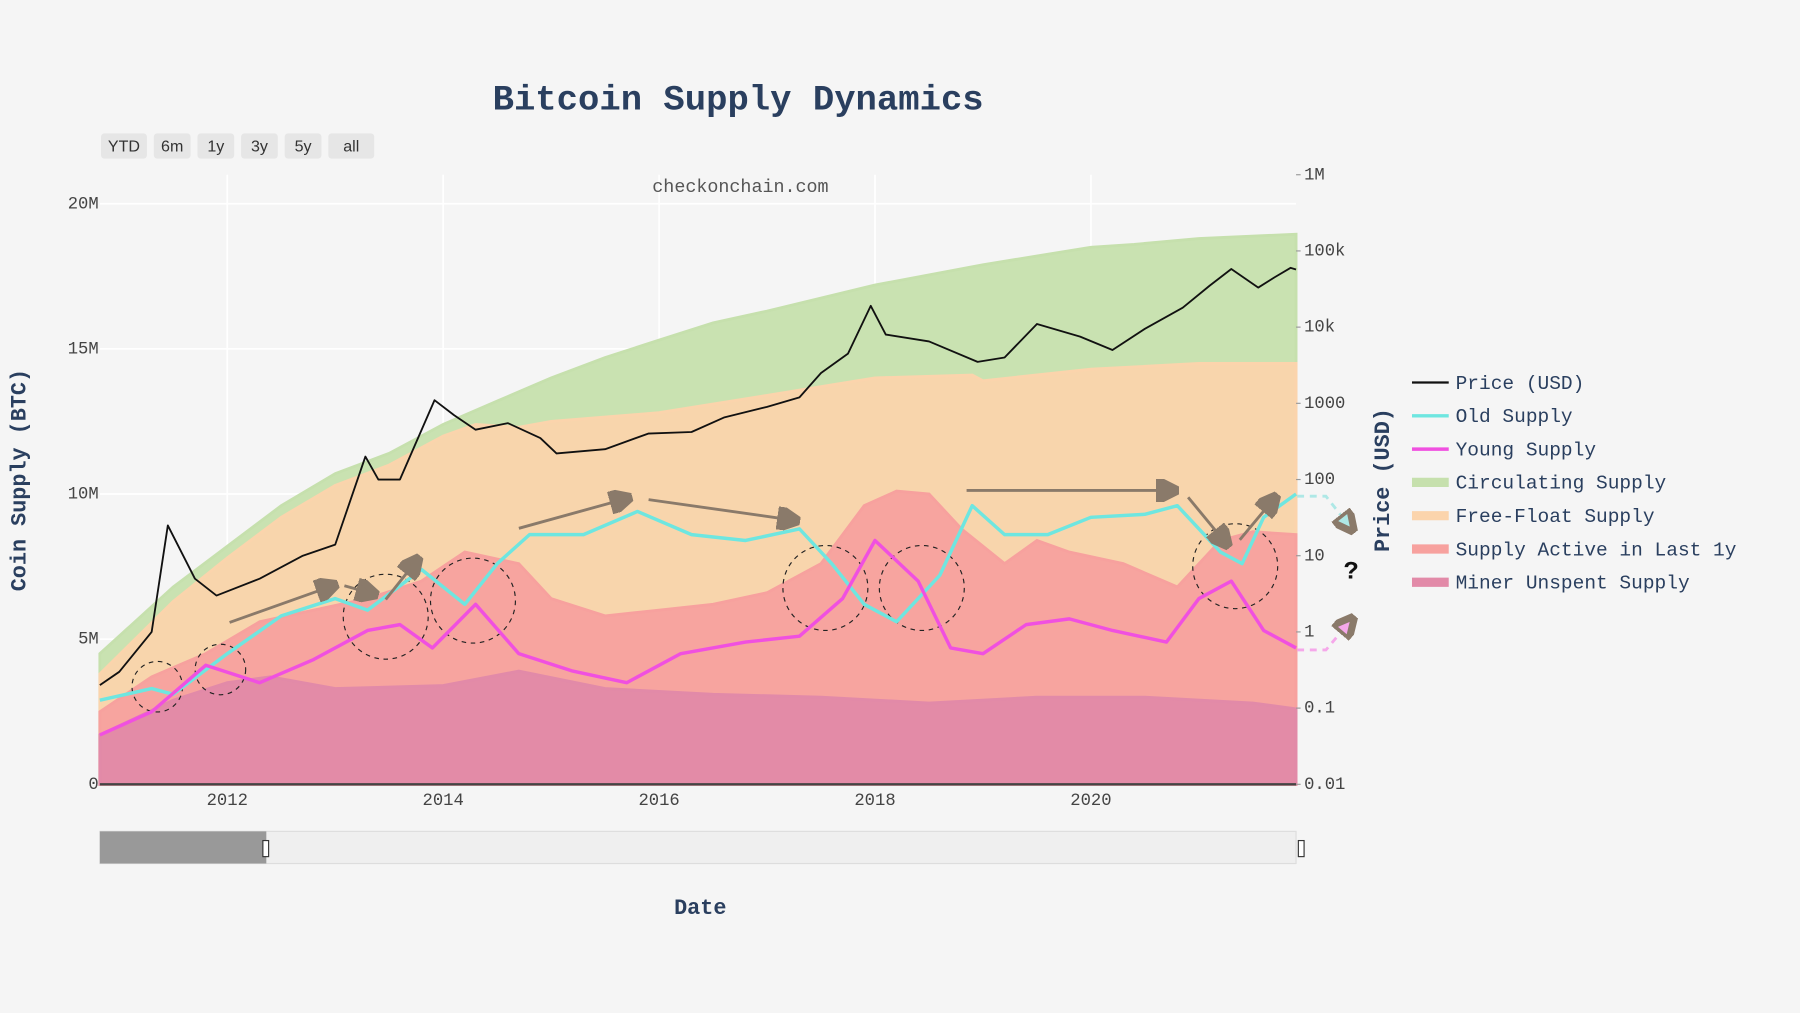 Image resolution: width=1800 pixels, height=1013 pixels. What do you see at coordinates (83, 349) in the screenshot?
I see `y-tick-label: 15M` at bounding box center [83, 349].